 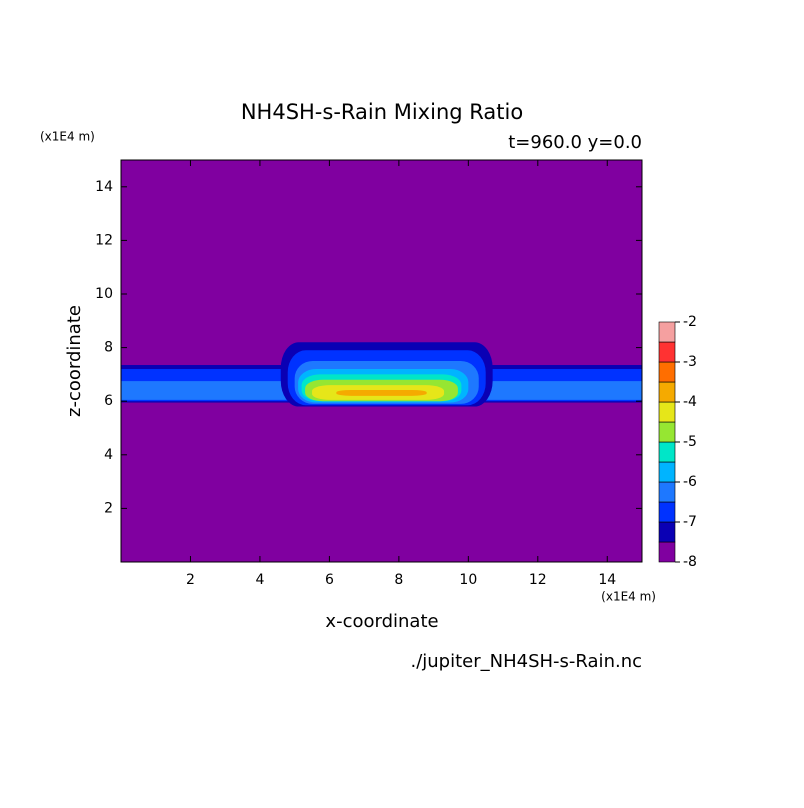 I want to click on footer: ./jupiter_NH4SH-s-Rain.nc, so click(x=526, y=661).